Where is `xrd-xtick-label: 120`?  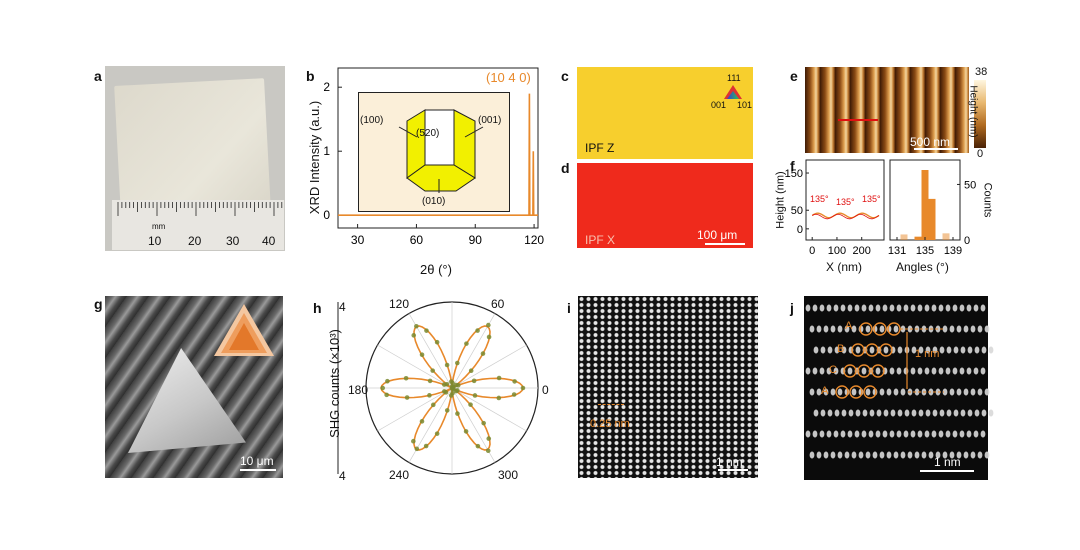 xrd-xtick-label: 120 is located at coordinates (534, 240).